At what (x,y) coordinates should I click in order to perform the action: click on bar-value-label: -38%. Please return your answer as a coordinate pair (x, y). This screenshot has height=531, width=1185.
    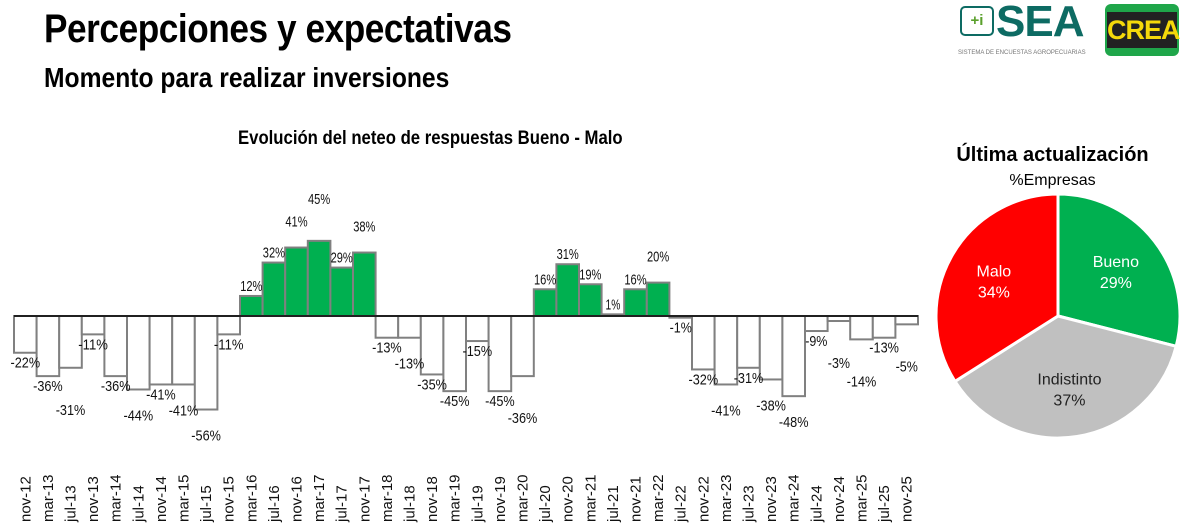
    Looking at the image, I should click on (771, 405).